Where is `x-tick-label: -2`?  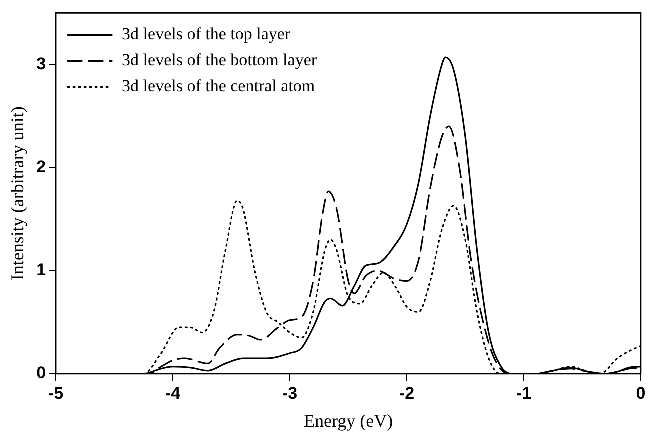 x-tick-label: -2 is located at coordinates (407, 393).